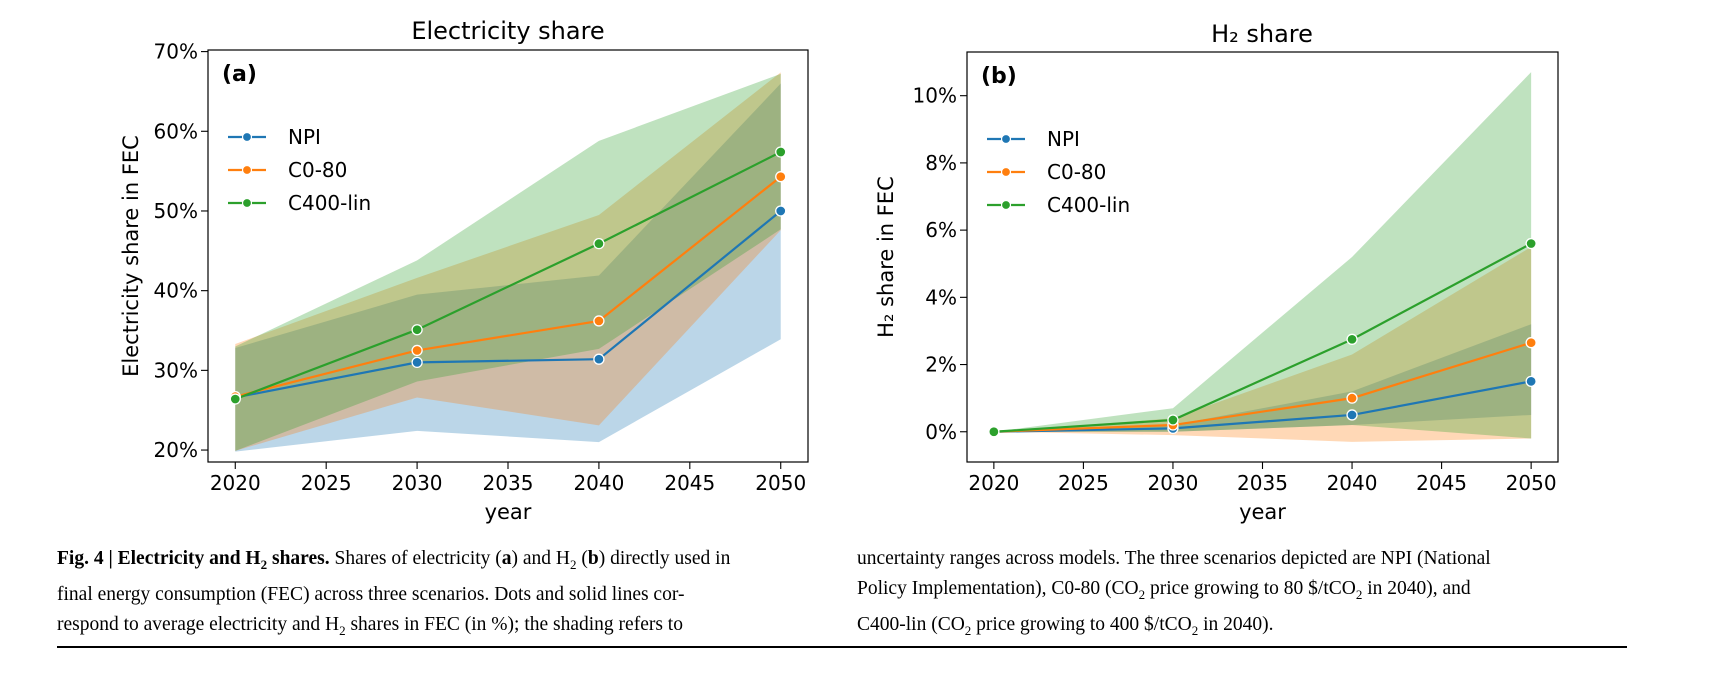 This screenshot has height=675, width=1728. I want to click on y-tick-label: 40%, so click(176, 291).